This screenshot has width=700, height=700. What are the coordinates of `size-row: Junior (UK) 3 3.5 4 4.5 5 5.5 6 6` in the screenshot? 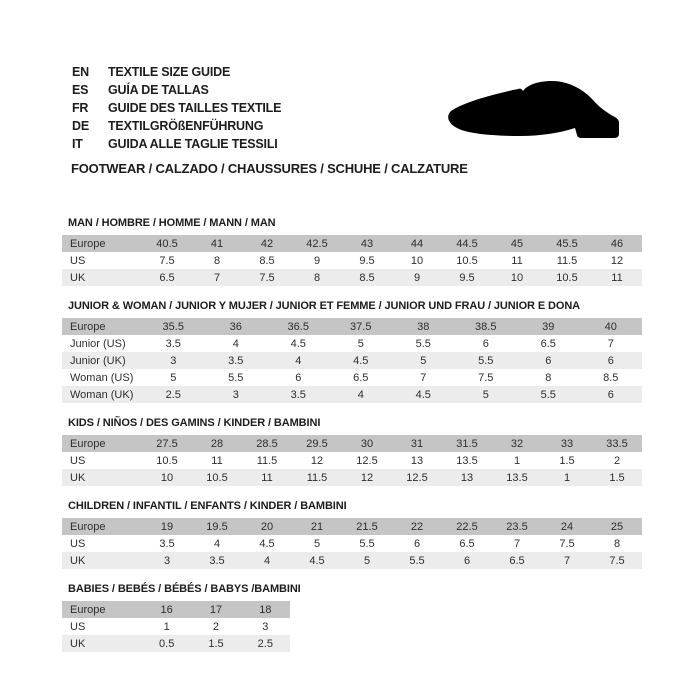 It's located at (352, 360).